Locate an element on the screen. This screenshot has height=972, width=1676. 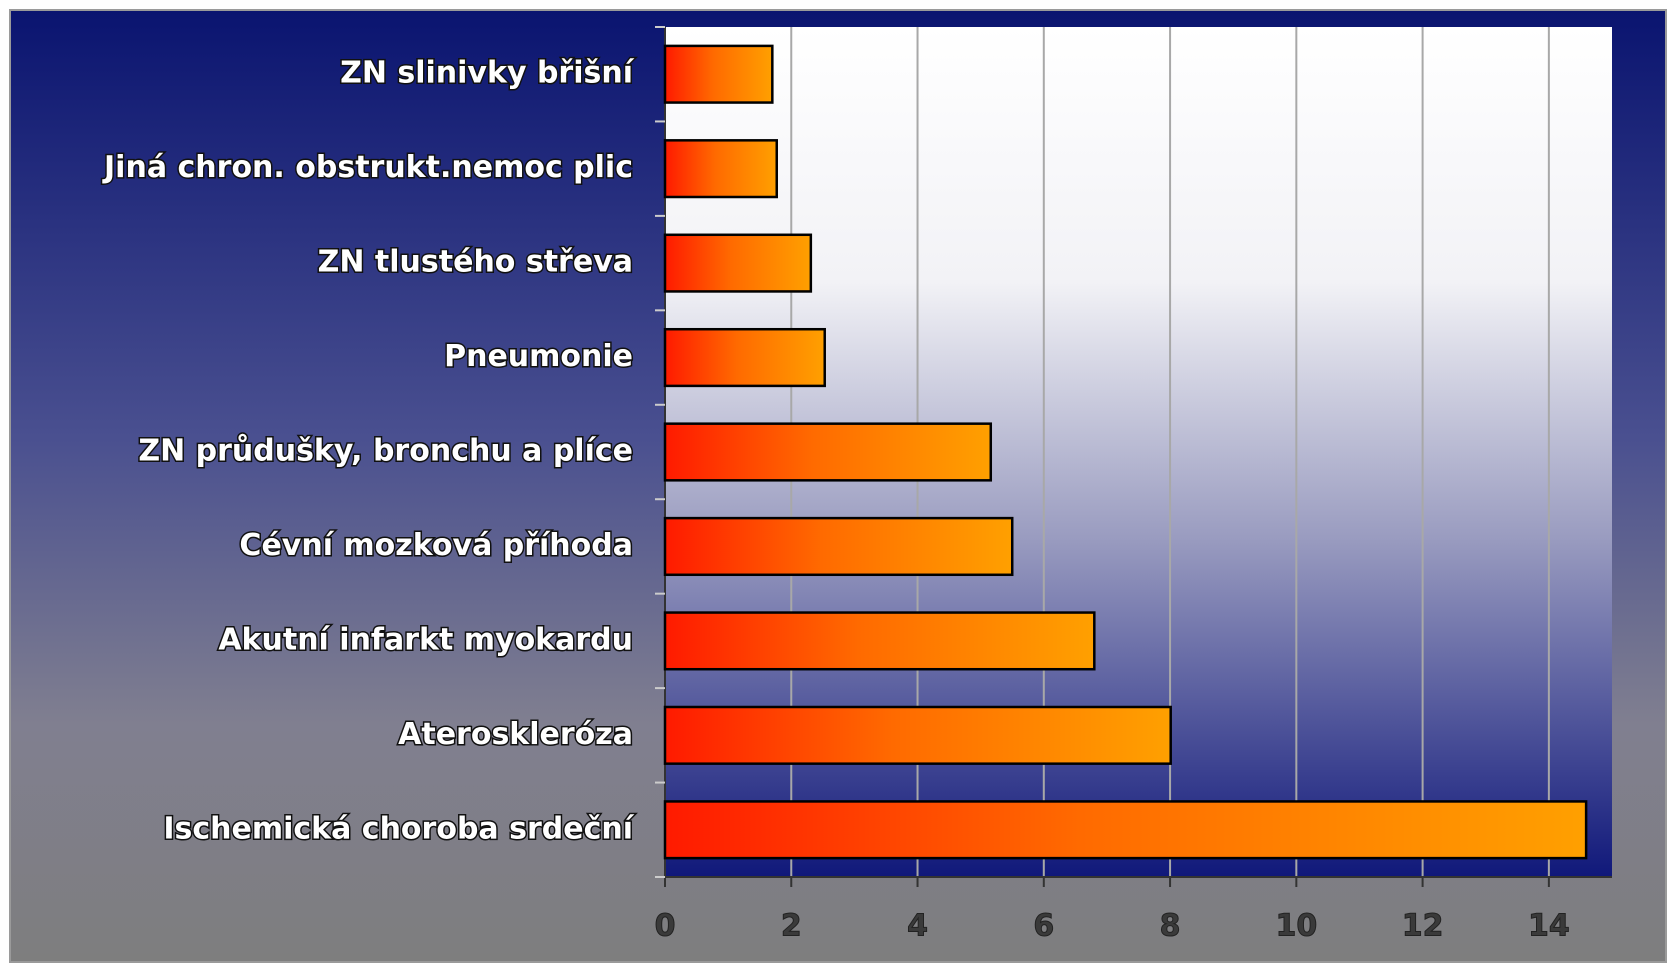
x-tick-label: 0 is located at coordinates (665, 926).